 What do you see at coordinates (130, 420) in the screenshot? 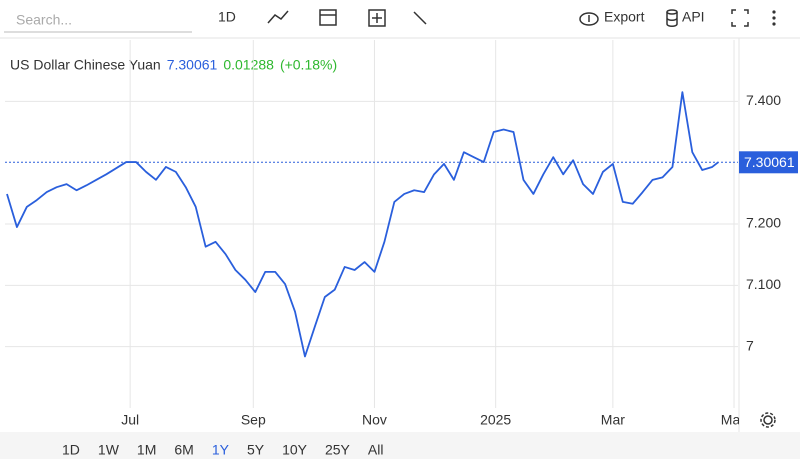
I see `x-tick-label: Jul` at bounding box center [130, 420].